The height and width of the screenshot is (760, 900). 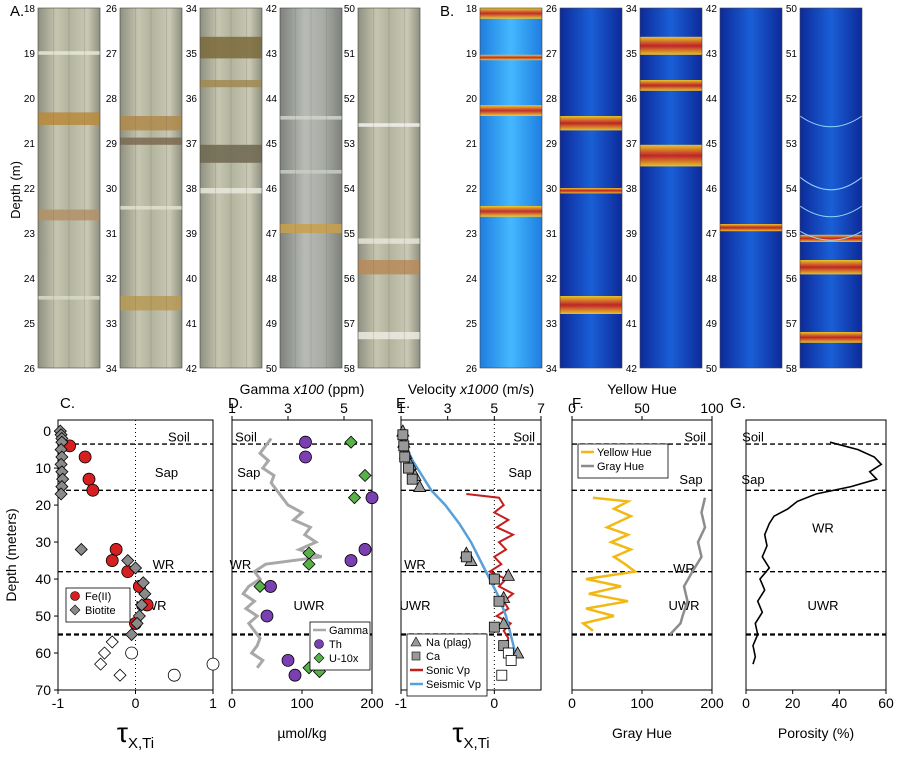 I want to click on core-depth-tick: 30, so click(x=552, y=189).